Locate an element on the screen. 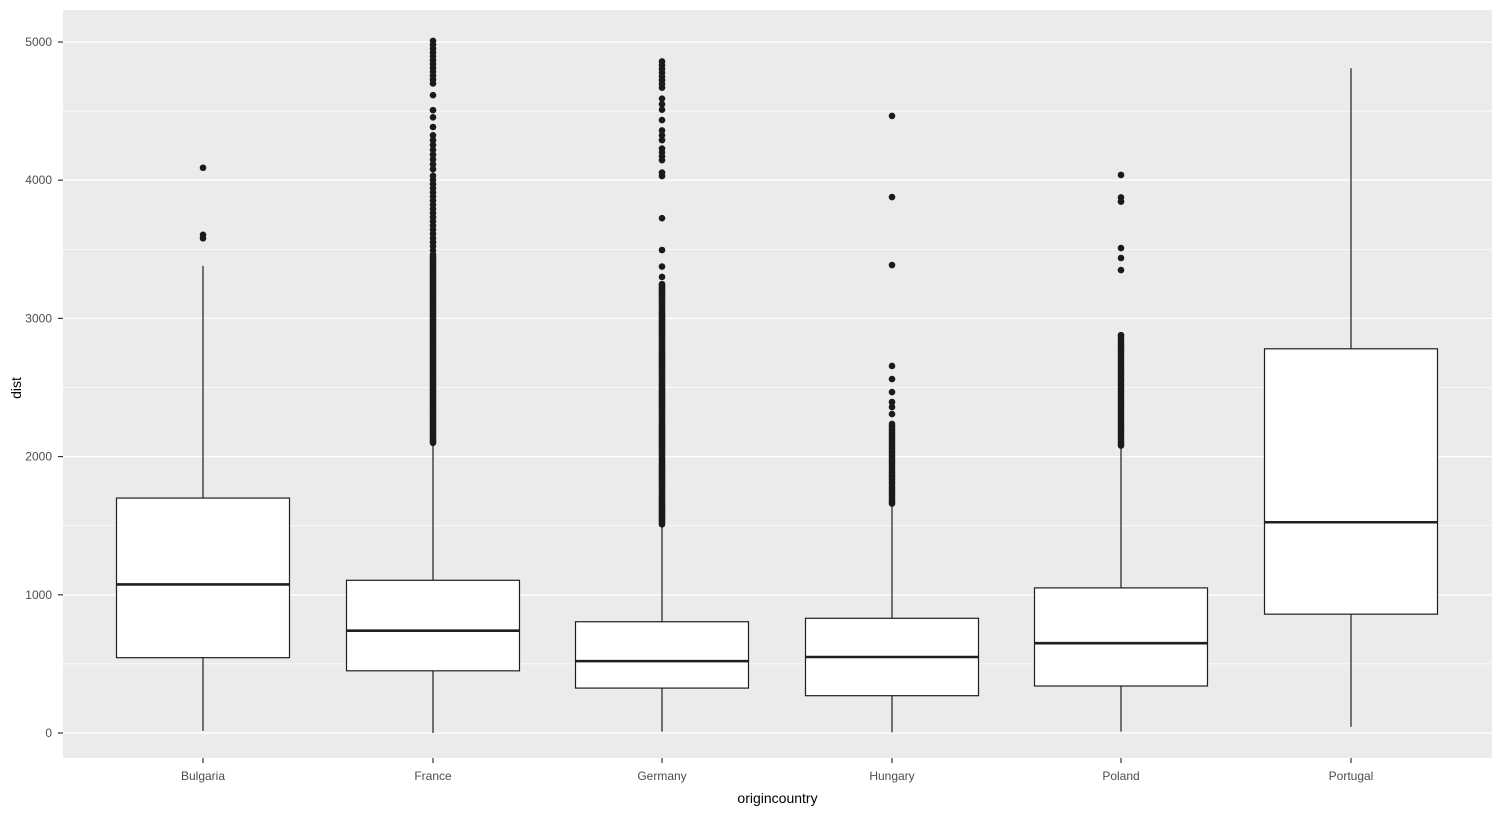  box-france is located at coordinates (433, 625).